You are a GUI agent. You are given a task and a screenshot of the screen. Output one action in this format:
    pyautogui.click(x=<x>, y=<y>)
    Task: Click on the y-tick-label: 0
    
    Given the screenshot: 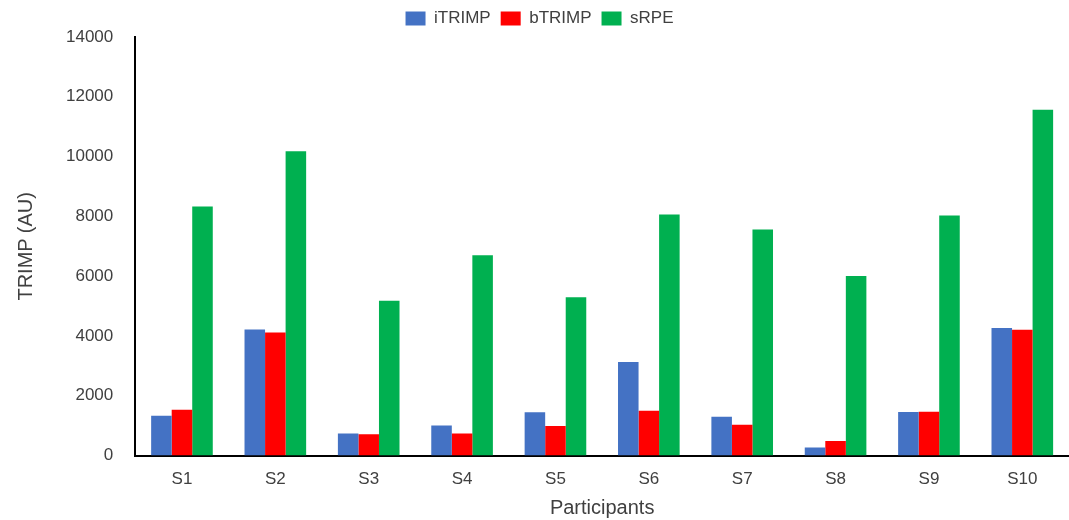 What is the action you would take?
    pyautogui.click(x=108, y=455)
    